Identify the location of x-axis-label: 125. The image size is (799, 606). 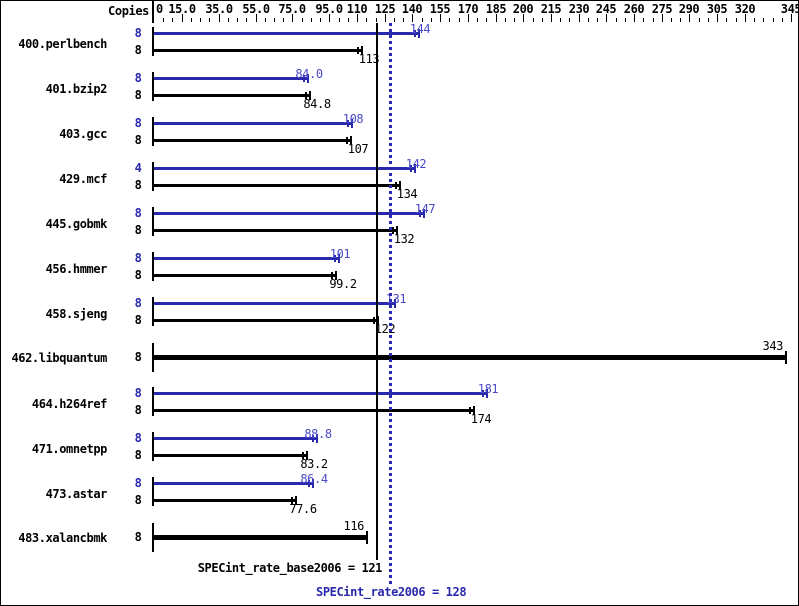
(385, 9).